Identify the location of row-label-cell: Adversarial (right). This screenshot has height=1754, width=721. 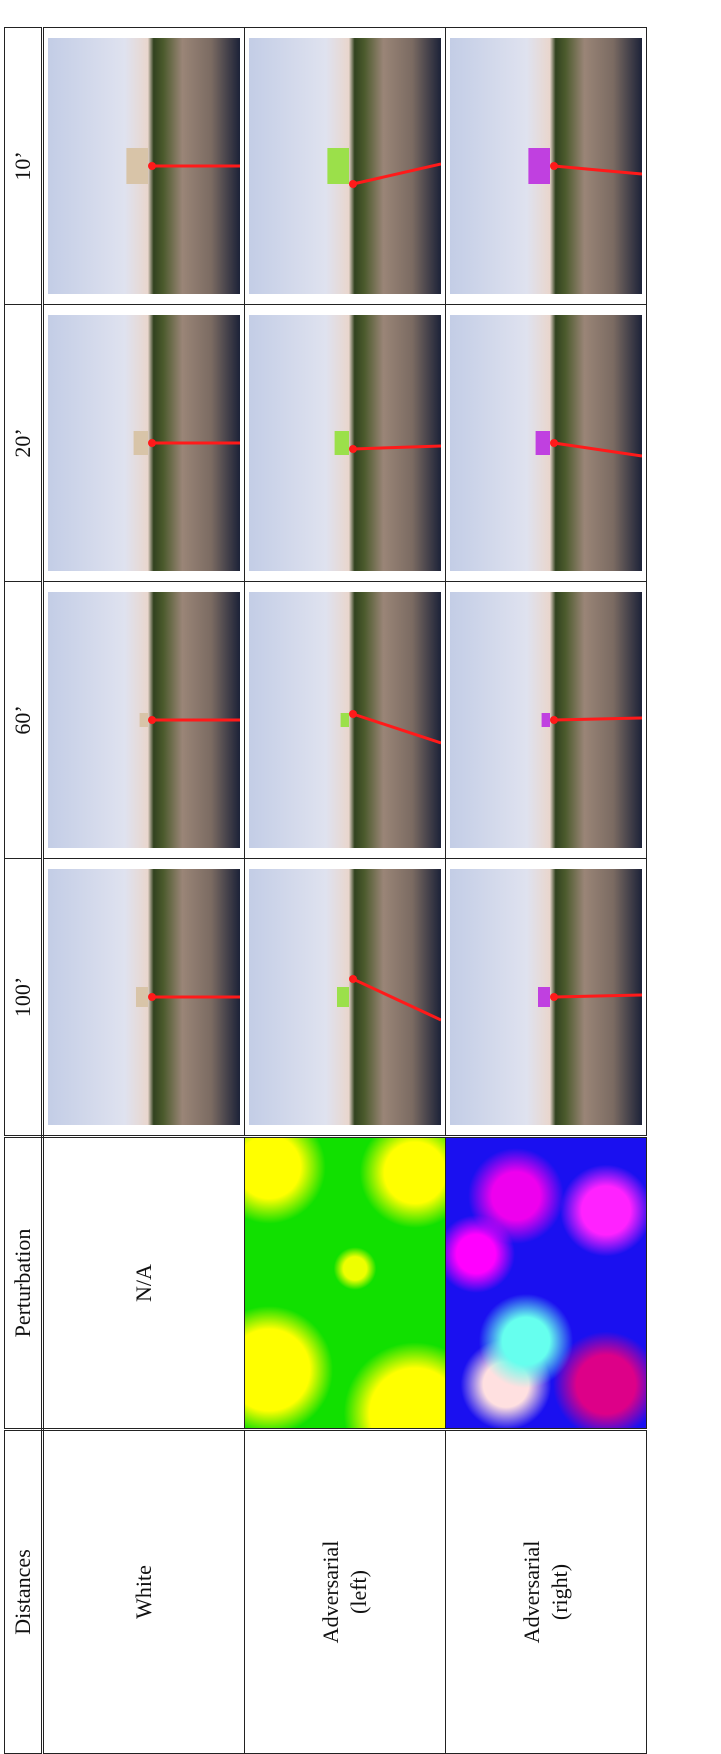
(546, 1591).